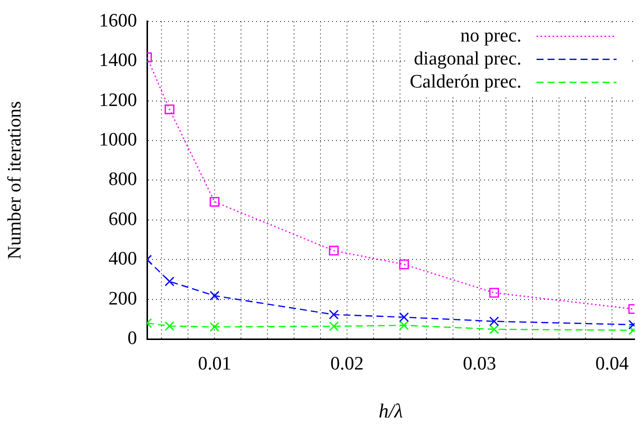  Describe the element at coordinates (215, 363) in the screenshot. I see `x-tick-label: 0.01` at that location.